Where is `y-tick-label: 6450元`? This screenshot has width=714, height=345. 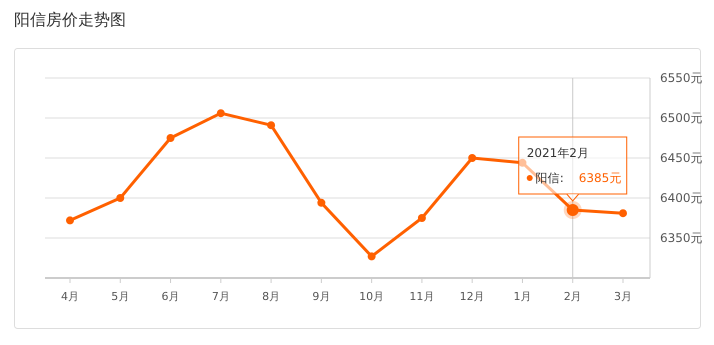
y-tick-label: 6450元 is located at coordinates (681, 158).